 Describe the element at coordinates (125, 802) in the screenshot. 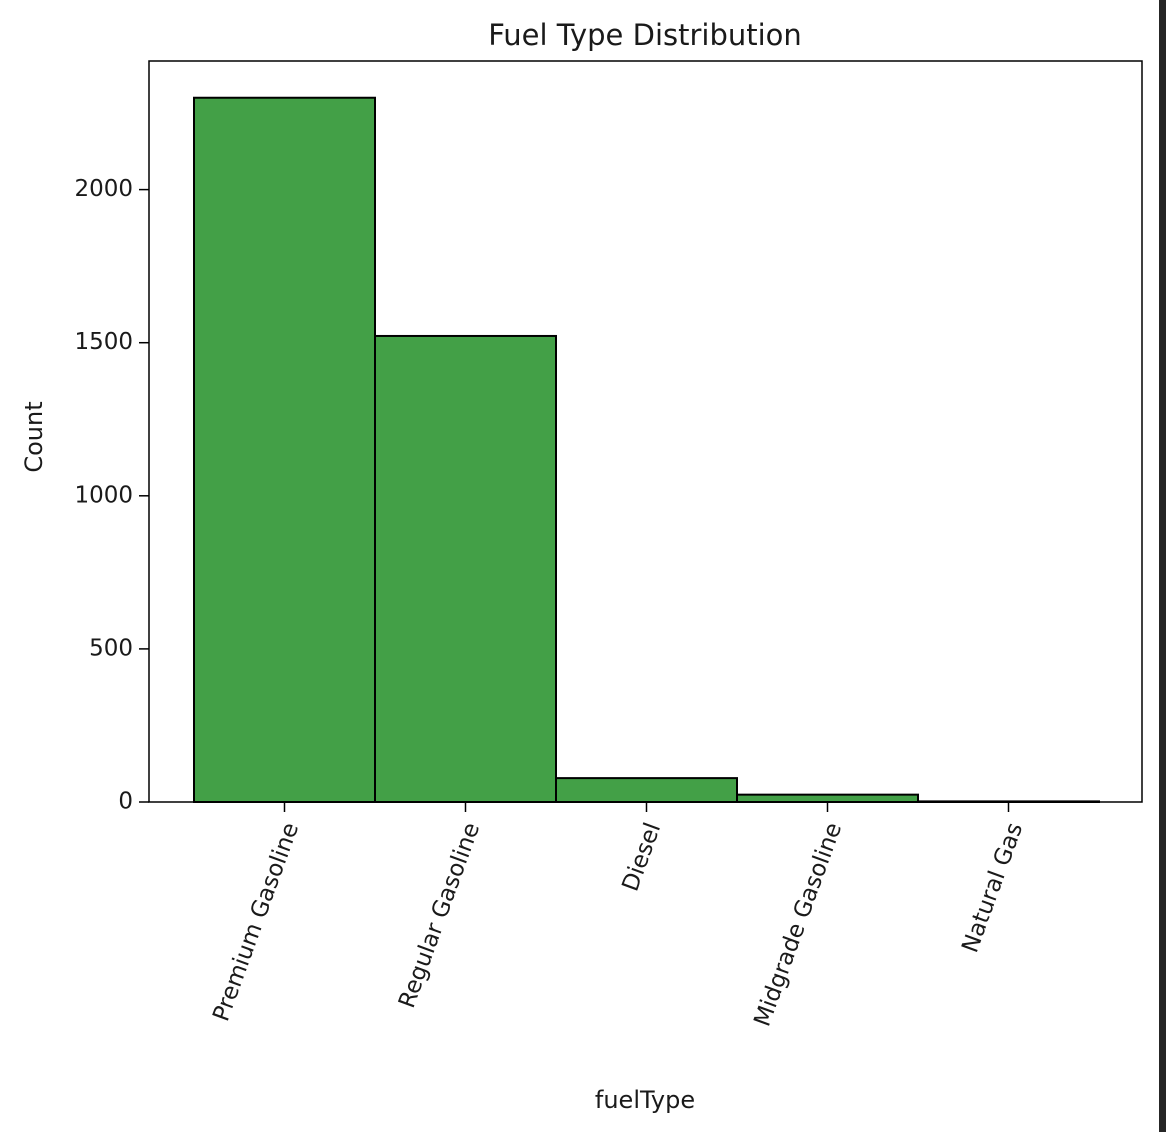

I see `y-tick-label-0: 0` at that location.